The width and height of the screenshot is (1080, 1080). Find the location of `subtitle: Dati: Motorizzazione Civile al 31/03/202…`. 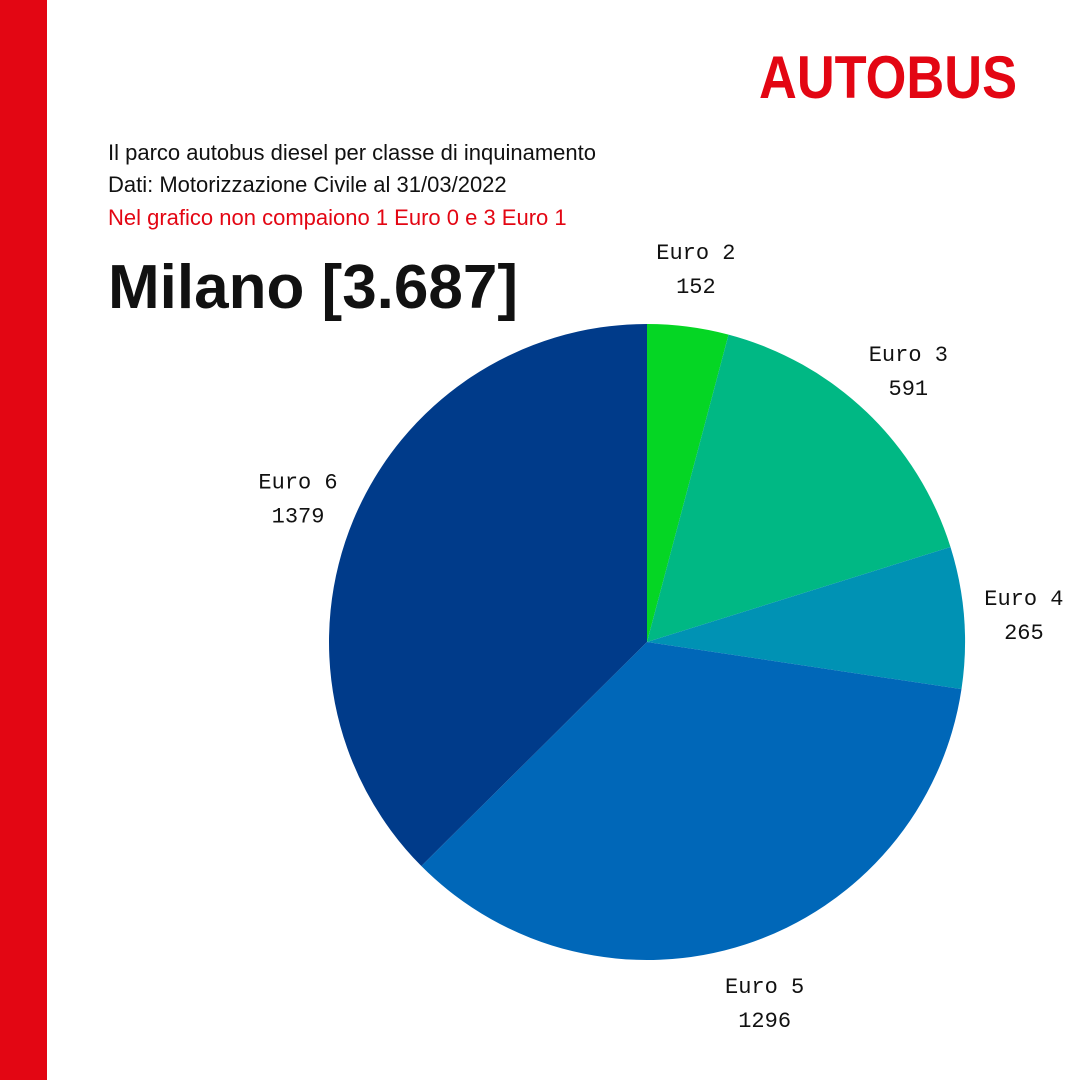

subtitle: Dati: Motorizzazione Civile al 31/03/202… is located at coordinates (307, 184).